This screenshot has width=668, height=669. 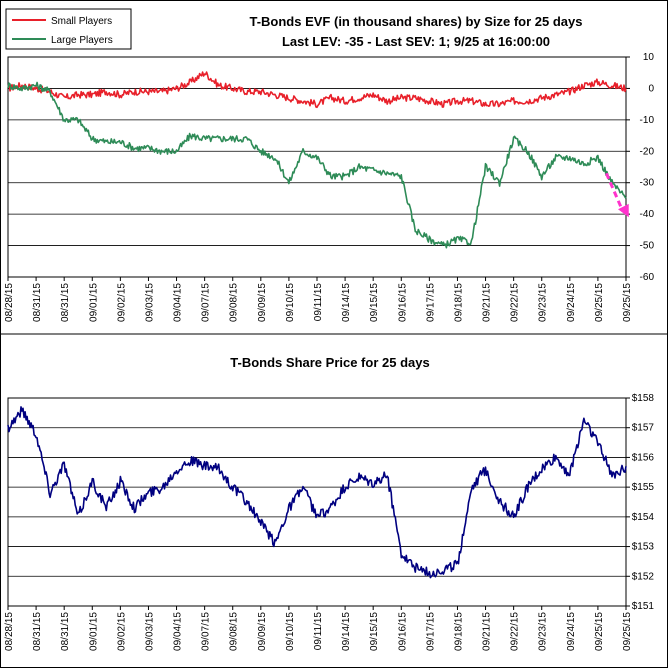 I want to click on y-tick-label: 10, so click(x=649, y=57).